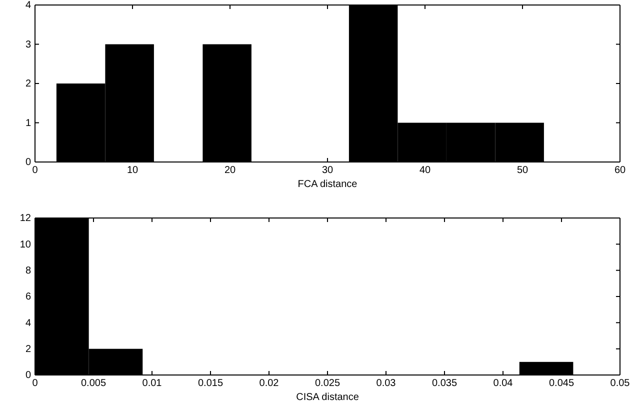 This screenshot has height=401, width=633. What do you see at coordinates (230, 170) in the screenshot?
I see `x-tick-label: 20` at bounding box center [230, 170].